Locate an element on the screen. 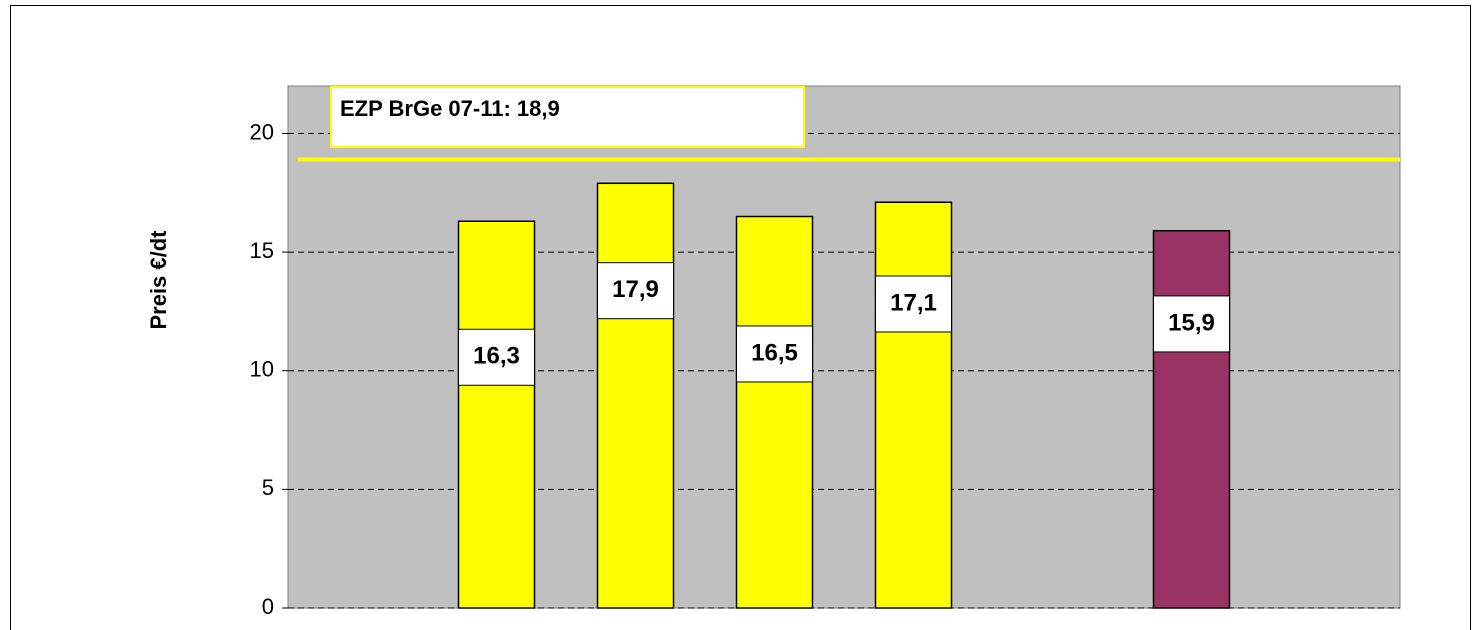 The image size is (1477, 630). data-label: 17,1 is located at coordinates (913, 302).